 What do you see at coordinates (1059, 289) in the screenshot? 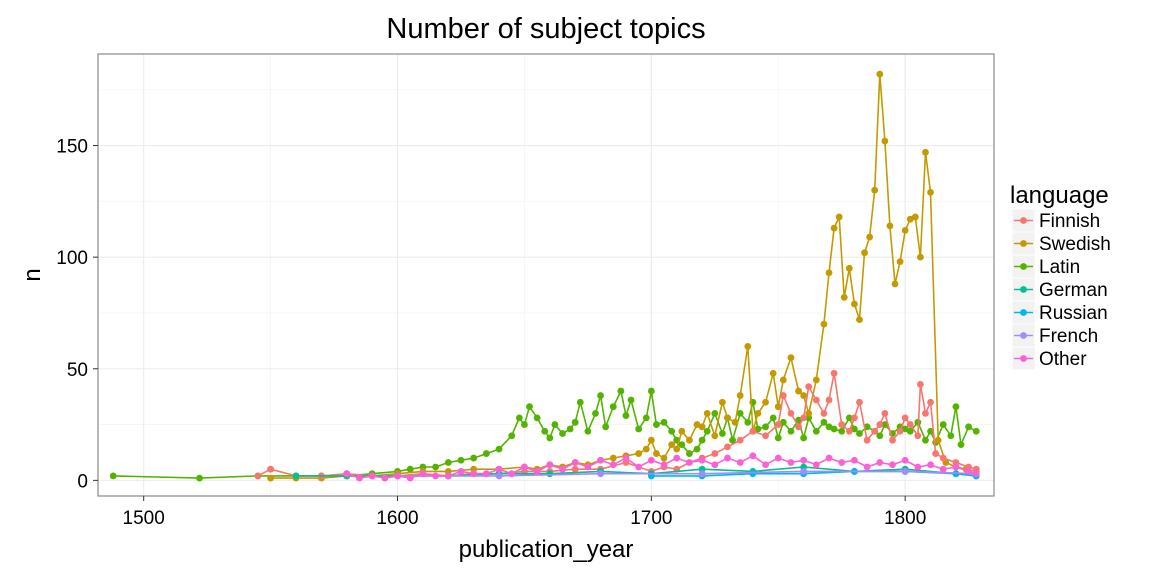
I see `legend-item-german: German` at bounding box center [1059, 289].